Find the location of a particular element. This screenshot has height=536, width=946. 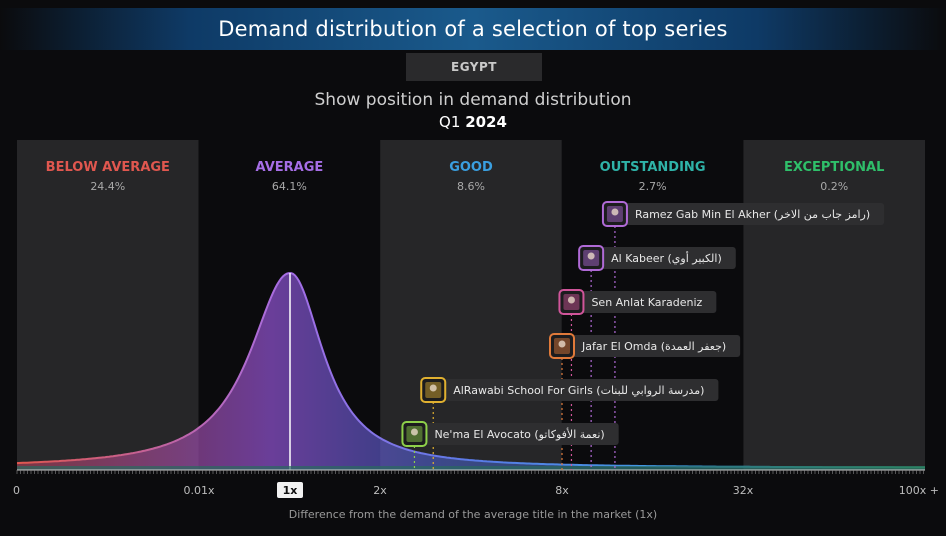

x-tick-label: 1x is located at coordinates (290, 490).